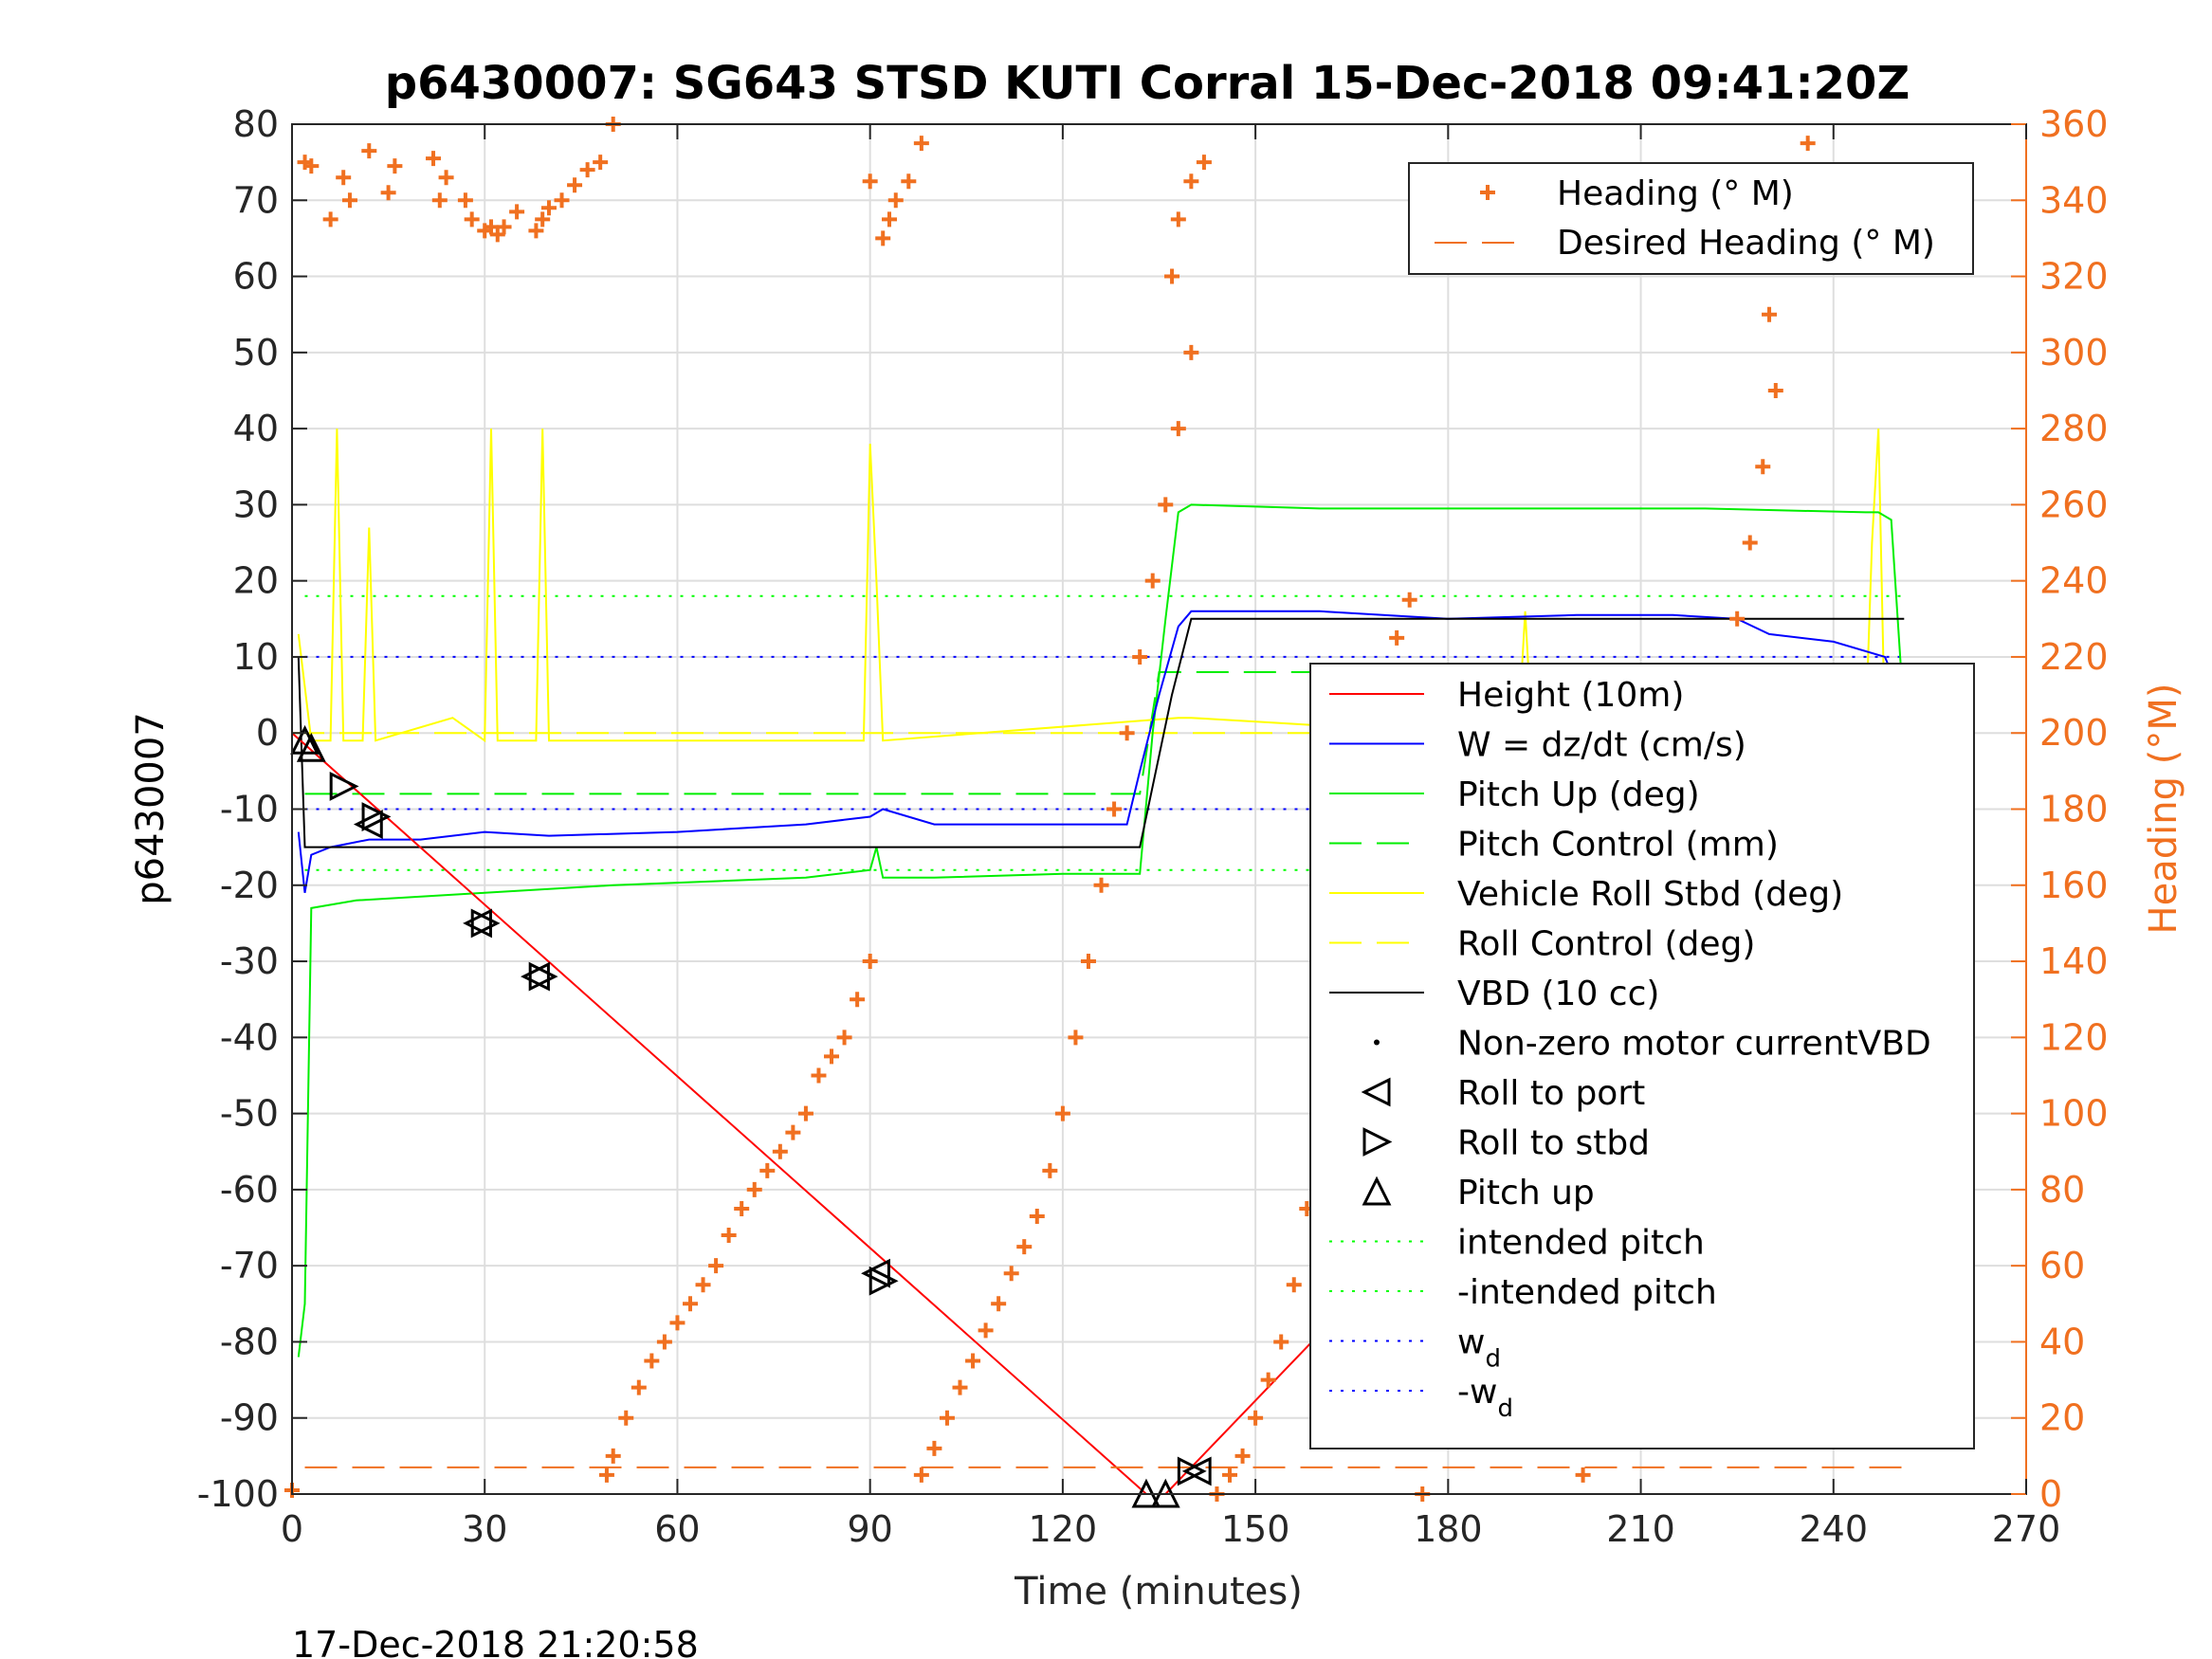 The height and width of the screenshot is (1659, 2212). What do you see at coordinates (543, 976) in the screenshot?
I see `roll-to-stbd-marker` at bounding box center [543, 976].